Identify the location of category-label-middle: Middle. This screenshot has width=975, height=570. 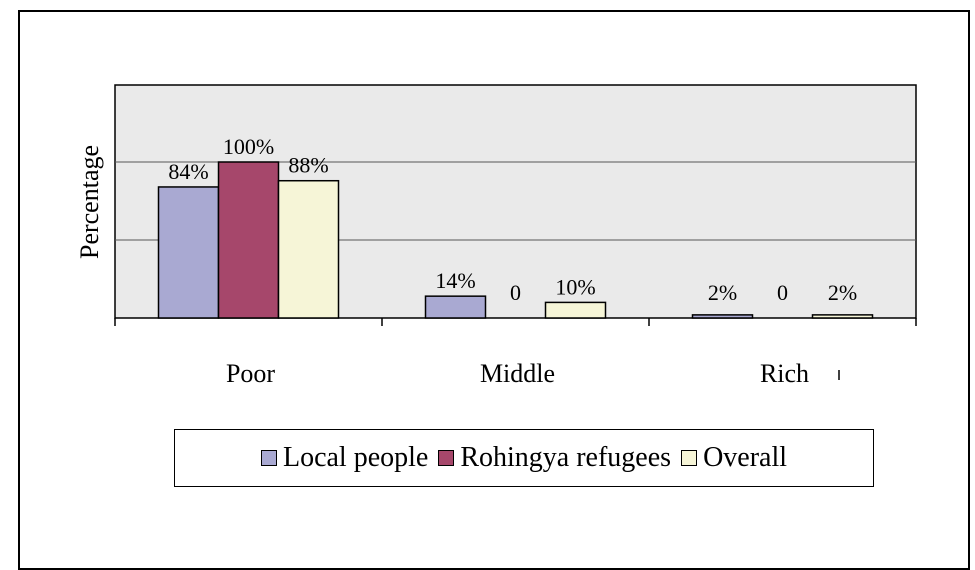
(517, 373).